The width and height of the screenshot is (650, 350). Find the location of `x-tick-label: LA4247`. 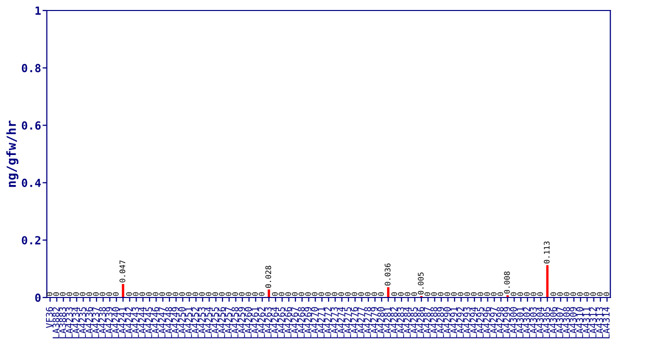

x-tick-label: LA4247 is located at coordinates (162, 322).